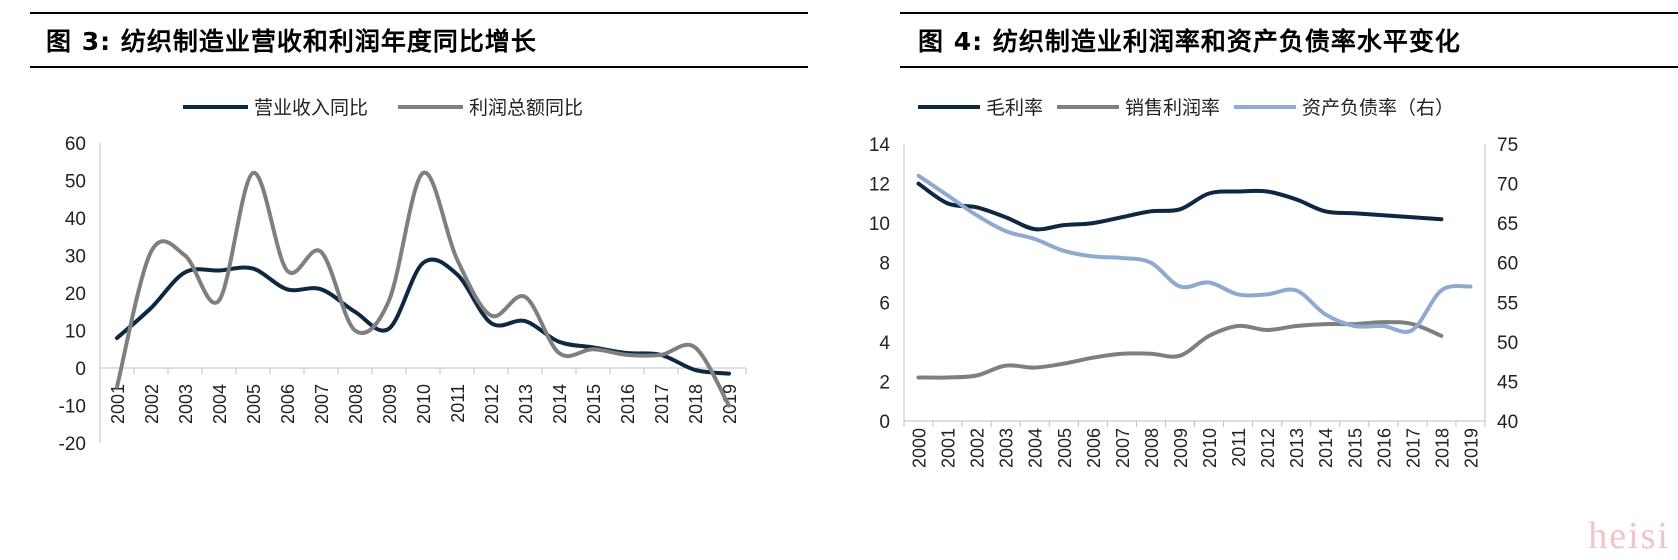  What do you see at coordinates (1507, 422) in the screenshot?
I see `y2-tick-label: 40` at bounding box center [1507, 422].